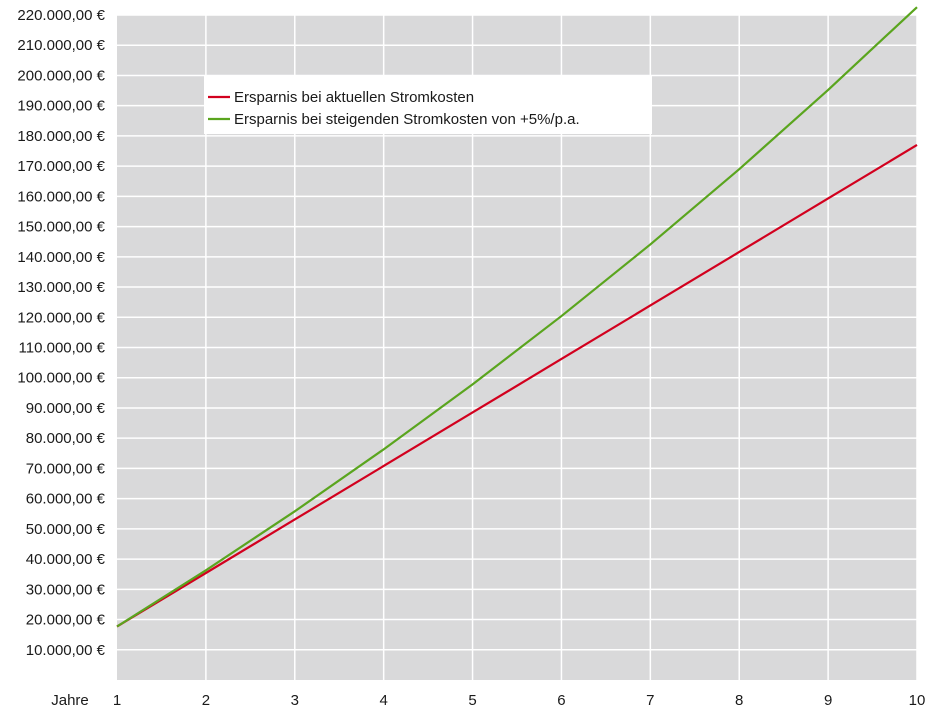 The height and width of the screenshot is (710, 926). What do you see at coordinates (295, 700) in the screenshot?
I see `x-tick-label: 3` at bounding box center [295, 700].